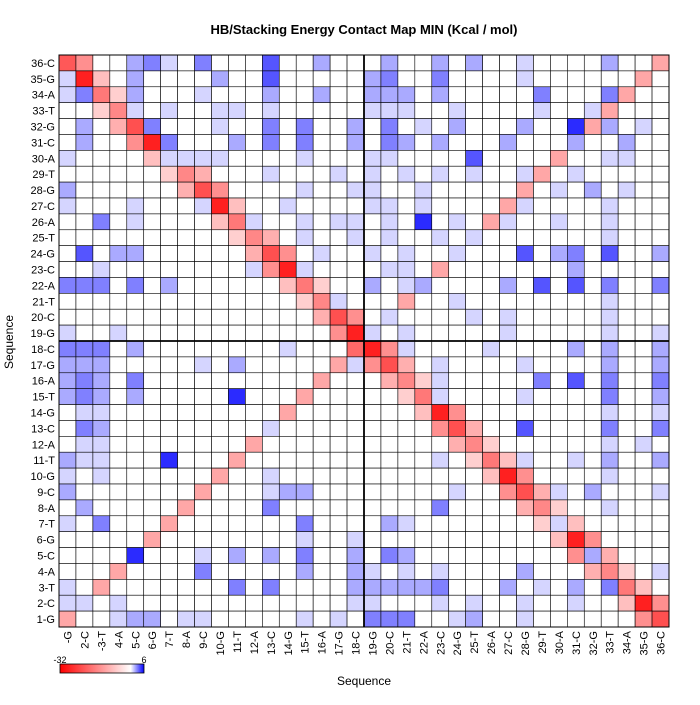 This screenshot has height=705, width=700. I want to click on x-tick-label: 22-A, so click(424, 642).